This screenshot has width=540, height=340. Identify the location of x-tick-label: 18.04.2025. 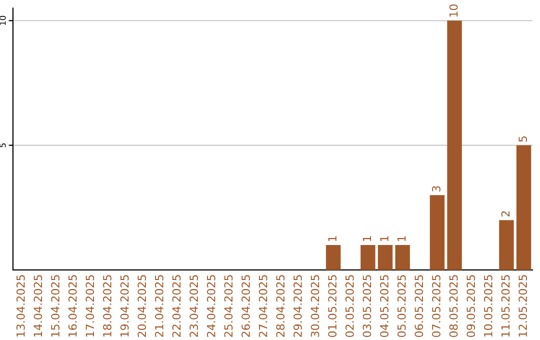
(107, 306).